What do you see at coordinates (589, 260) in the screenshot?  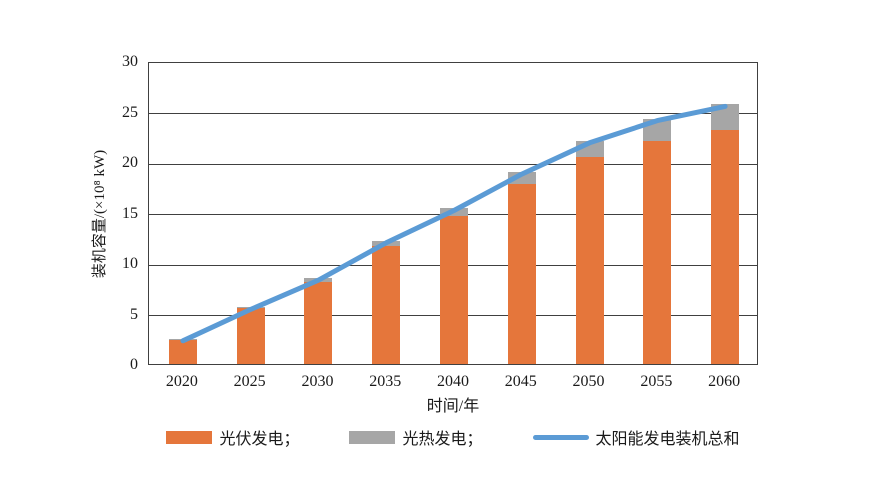 I see `bar-pv-2050` at bounding box center [589, 260].